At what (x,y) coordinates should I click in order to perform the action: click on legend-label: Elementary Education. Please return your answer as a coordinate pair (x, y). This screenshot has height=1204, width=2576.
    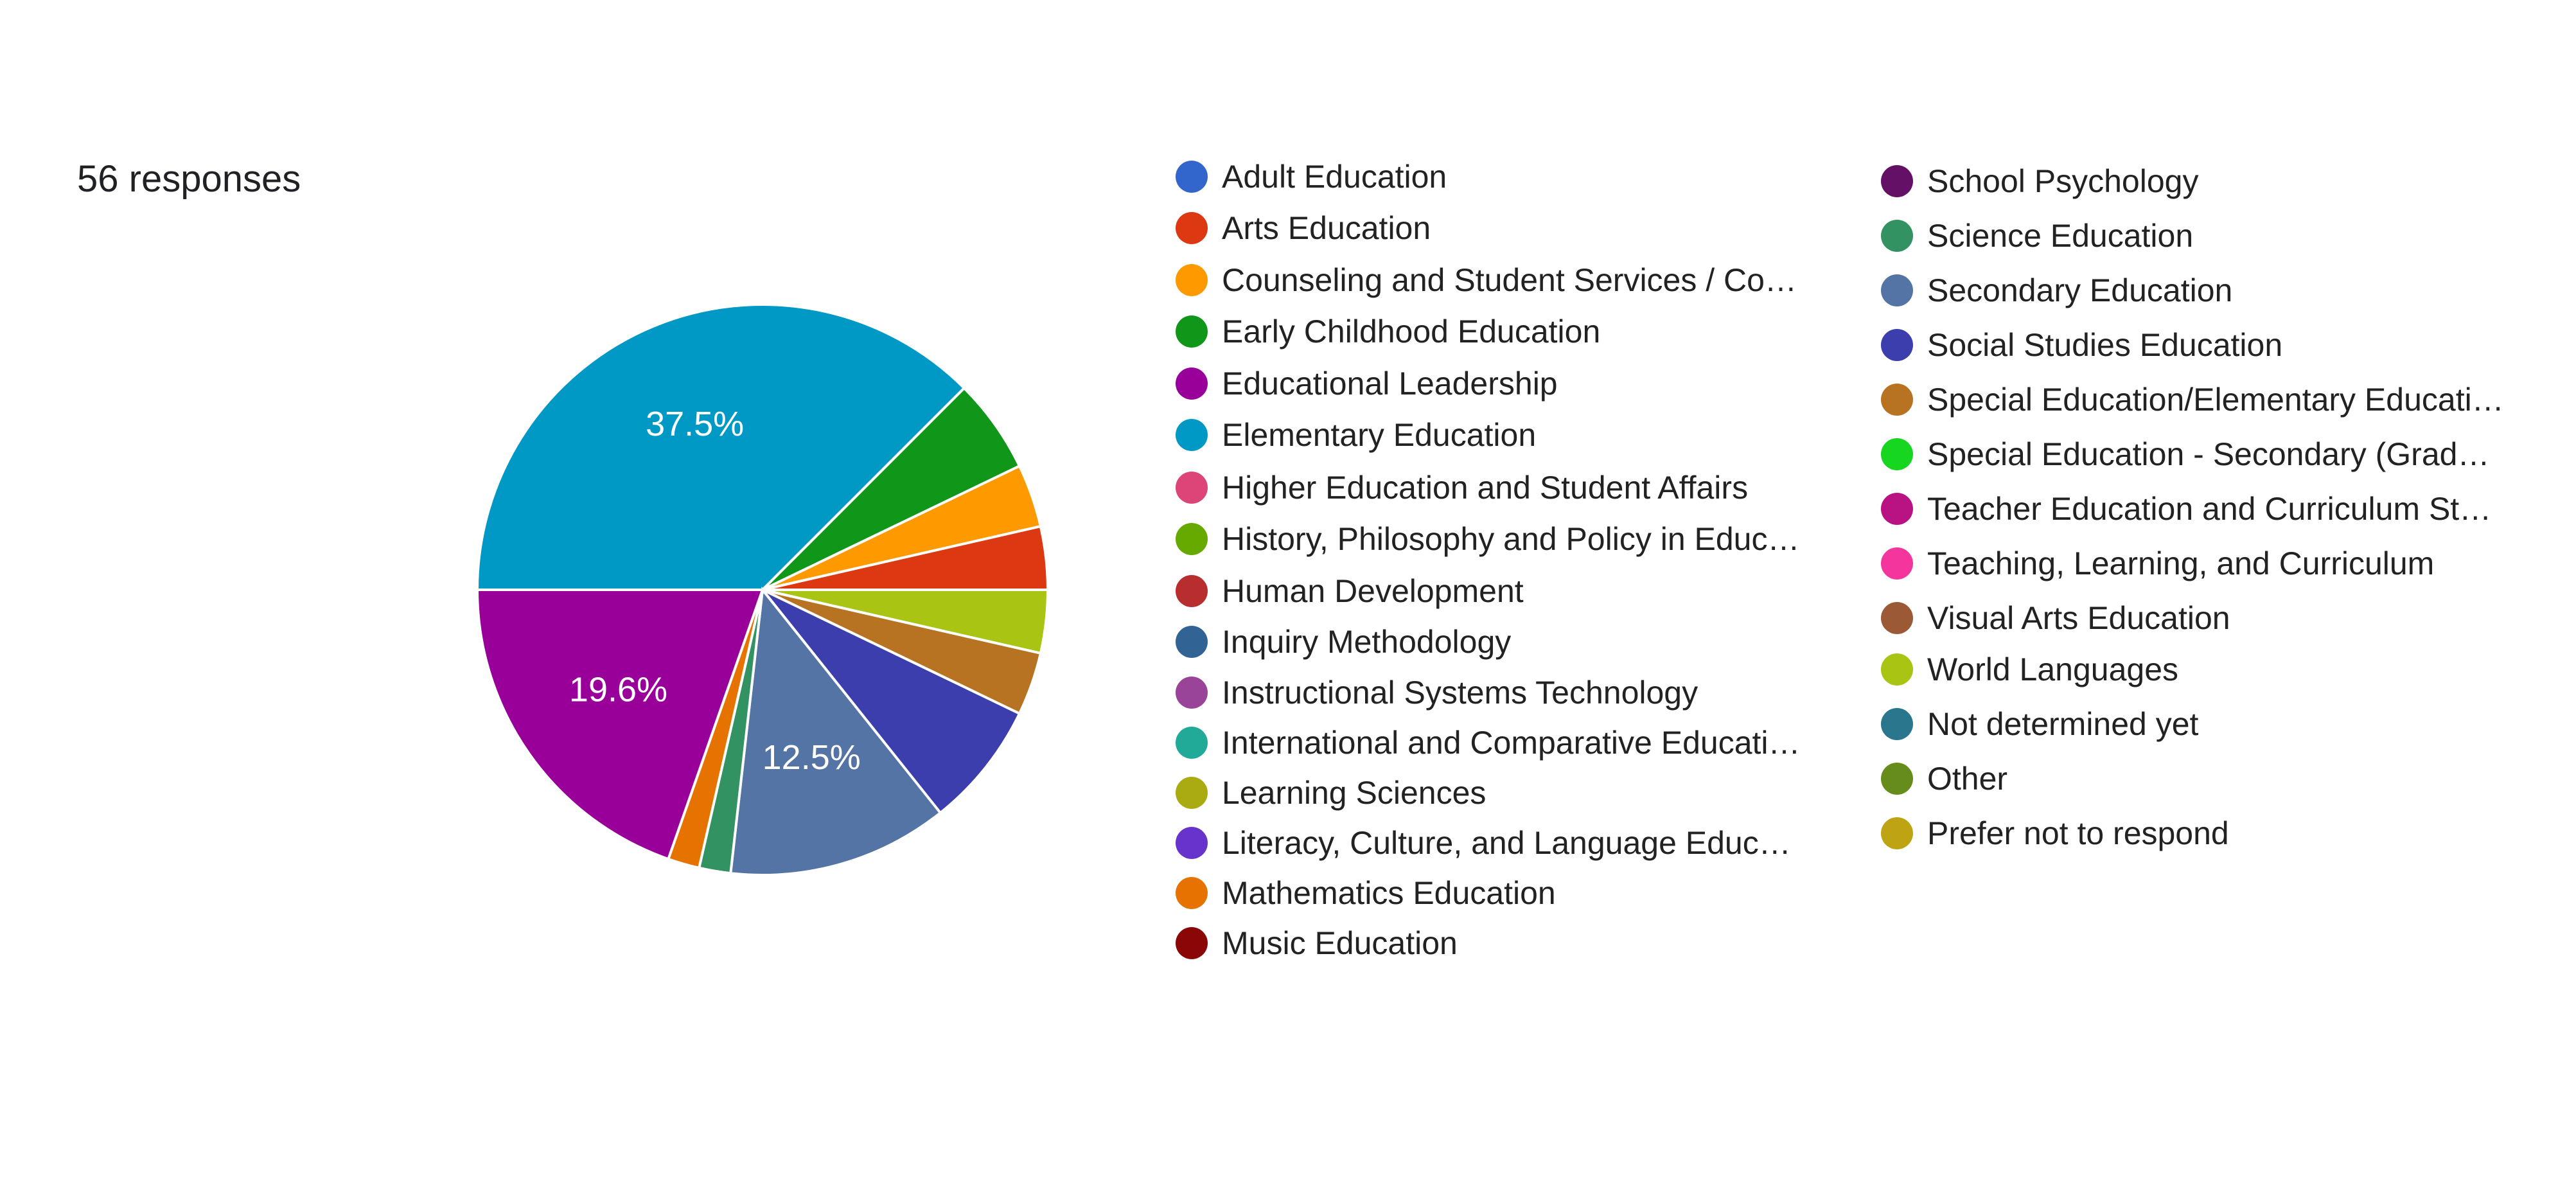
    Looking at the image, I should click on (1380, 435).